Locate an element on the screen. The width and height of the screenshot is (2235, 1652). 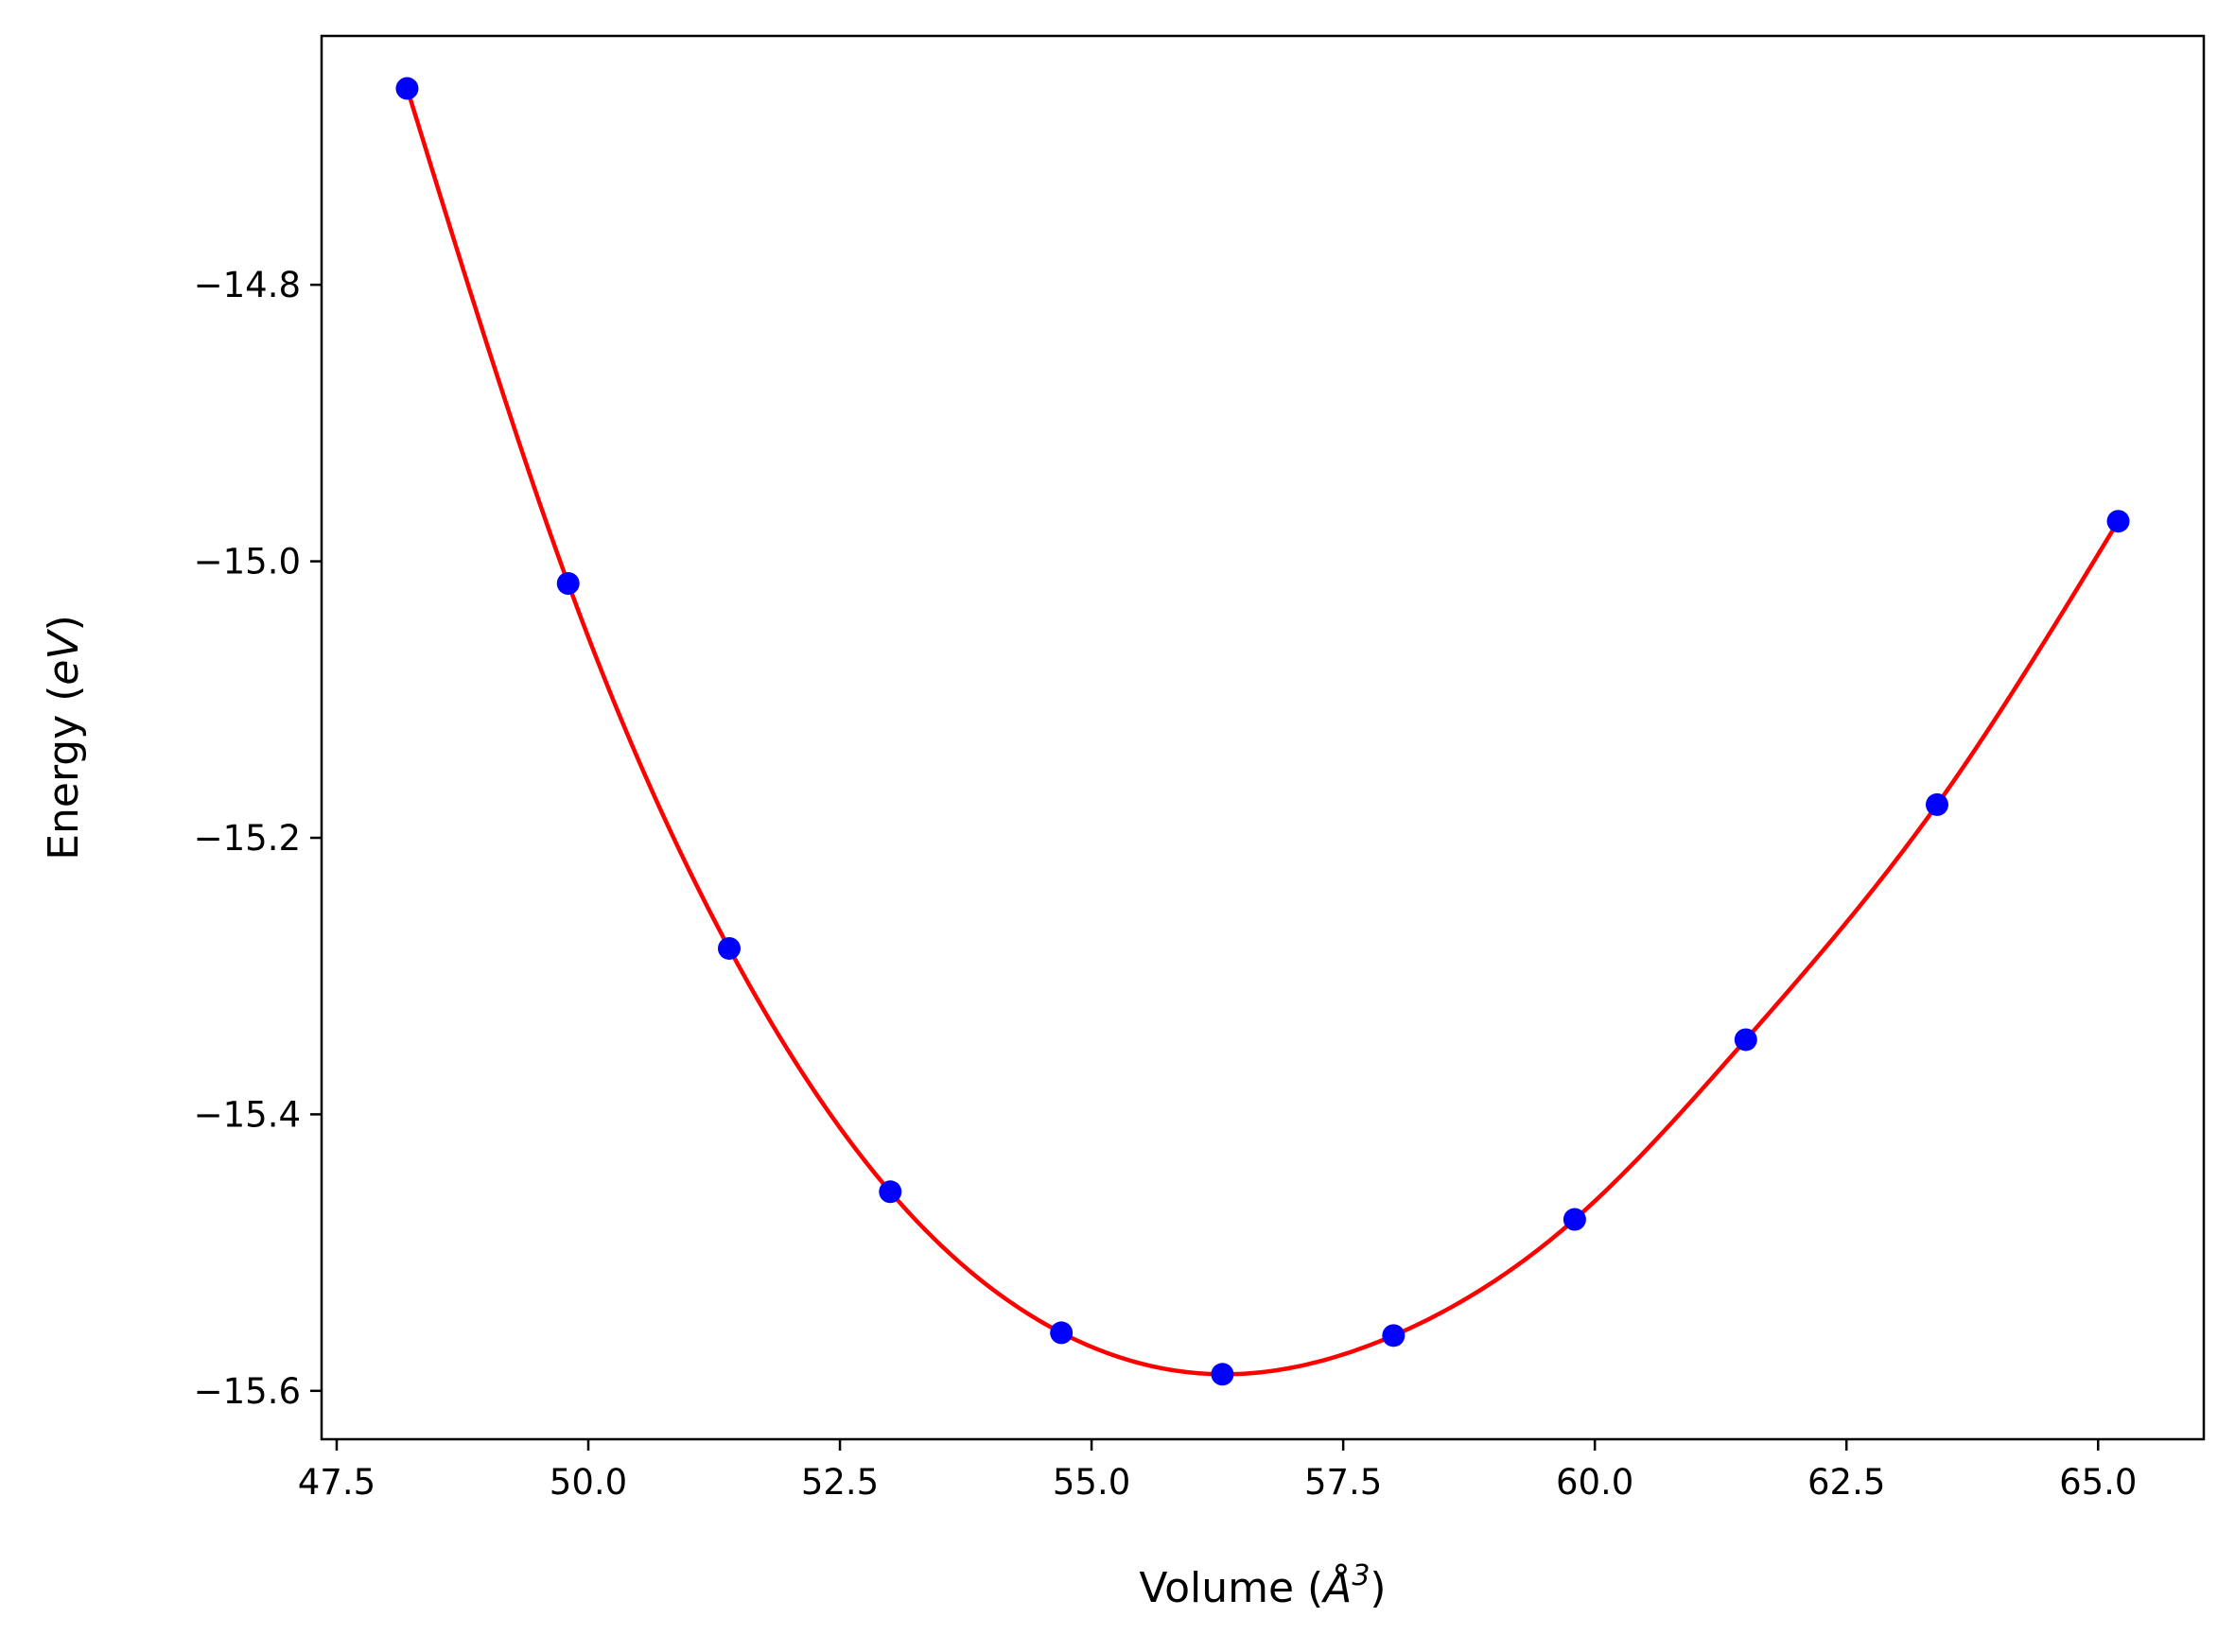
x-tick-label: 52.5 is located at coordinates (840, 1483).